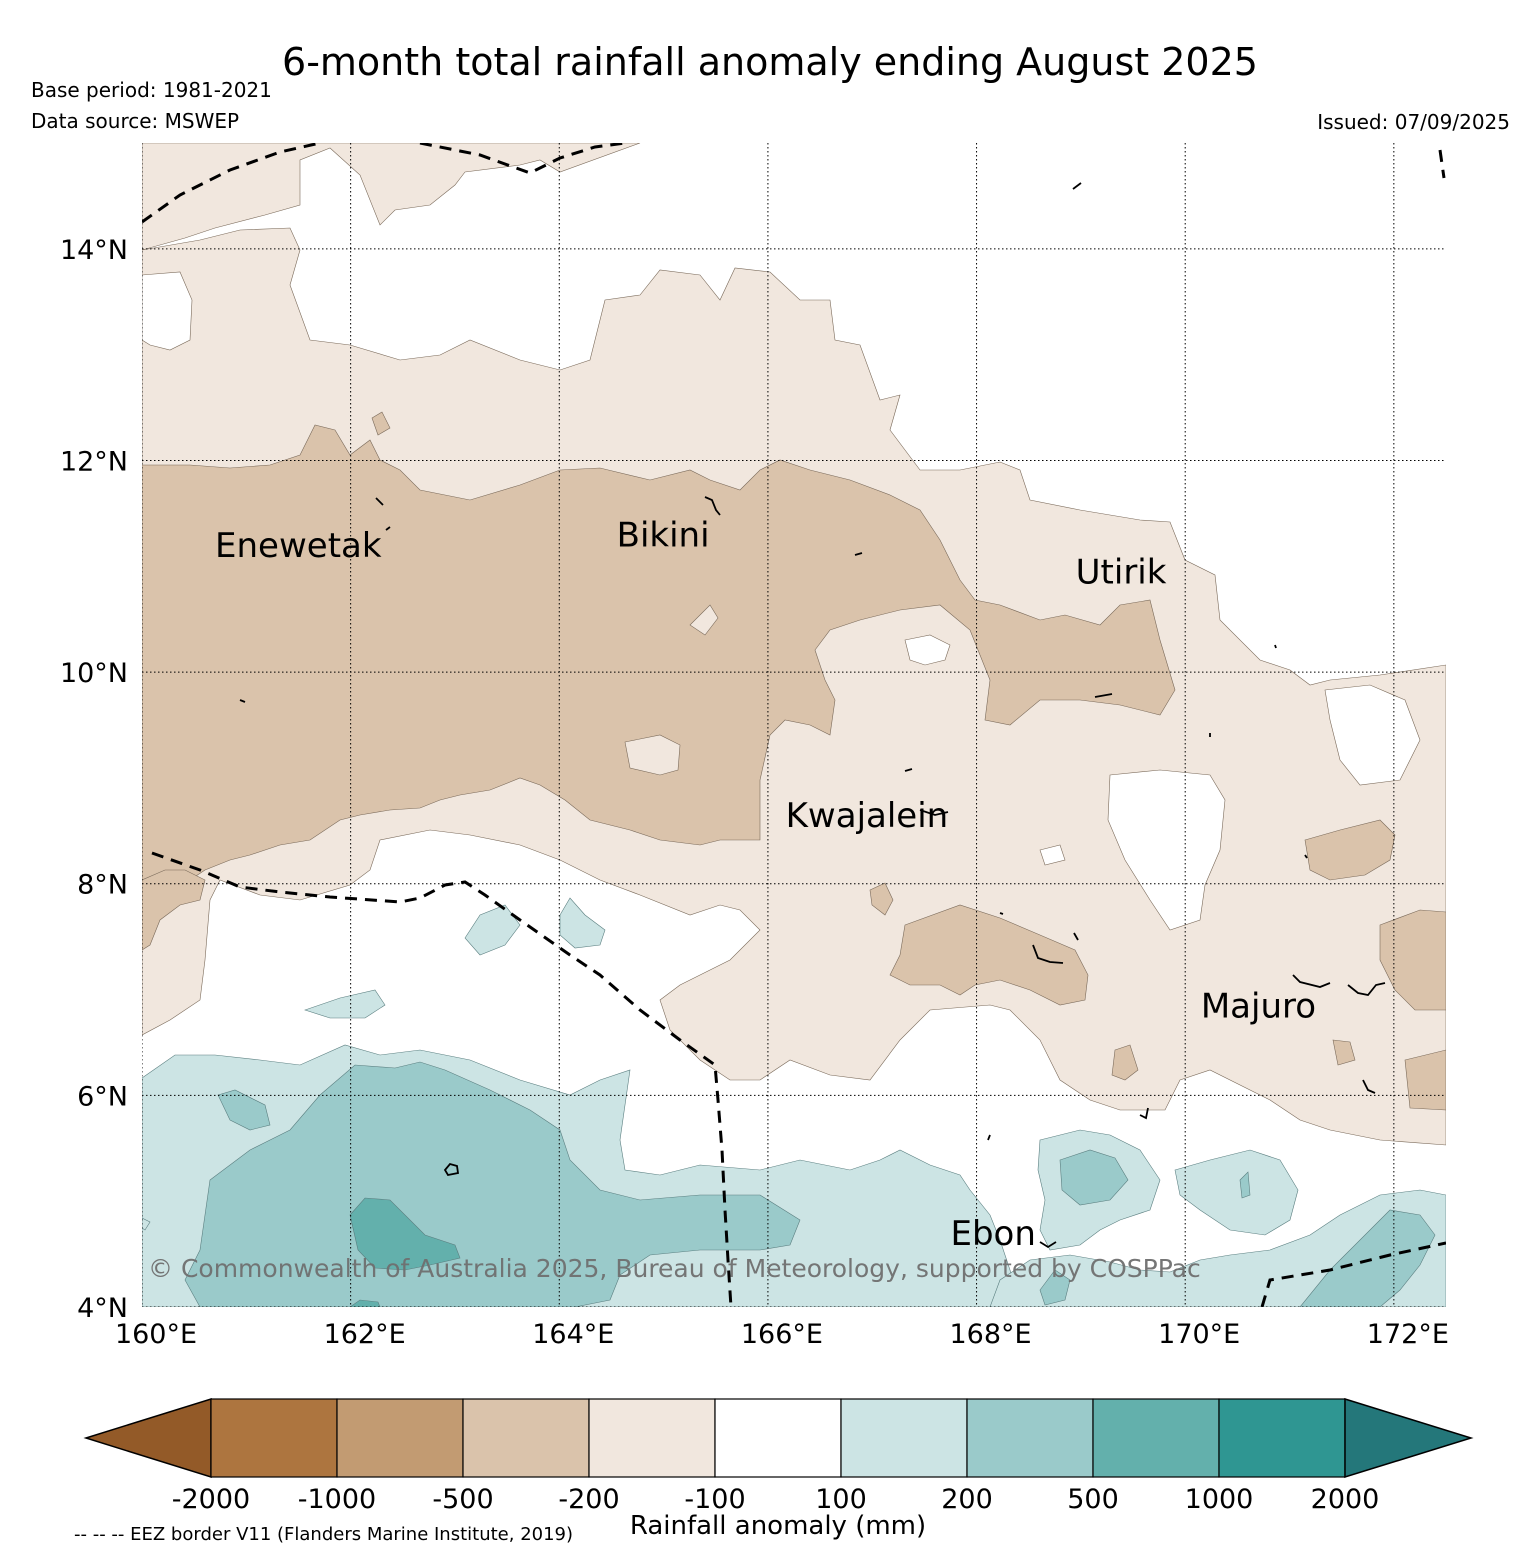  What do you see at coordinates (573, 1334) in the screenshot?
I see `longitude-tick-label: 164°E` at bounding box center [573, 1334].